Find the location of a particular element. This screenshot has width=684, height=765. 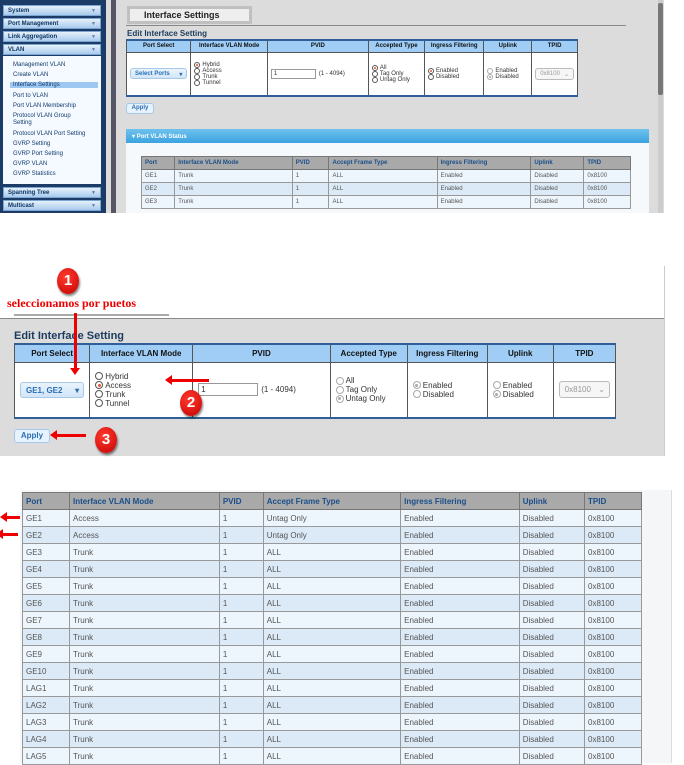

tpid-cell: 0x8100 ⌄ is located at coordinates (554, 74).